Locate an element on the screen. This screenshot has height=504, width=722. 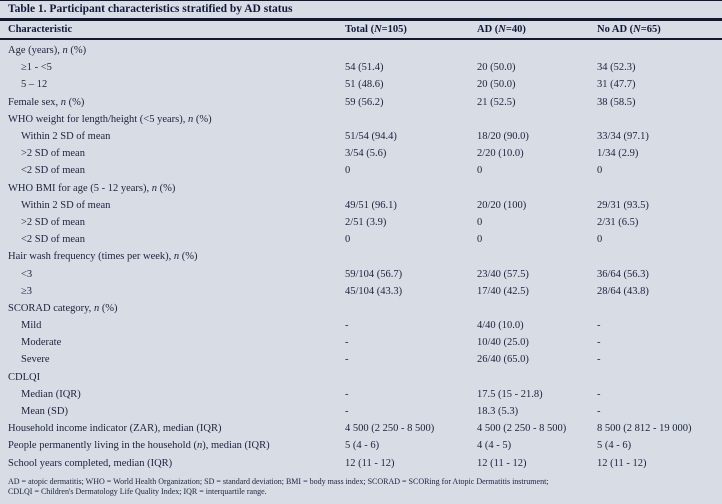
cell-value: 45/104 (43.3) is located at coordinates (374, 291).